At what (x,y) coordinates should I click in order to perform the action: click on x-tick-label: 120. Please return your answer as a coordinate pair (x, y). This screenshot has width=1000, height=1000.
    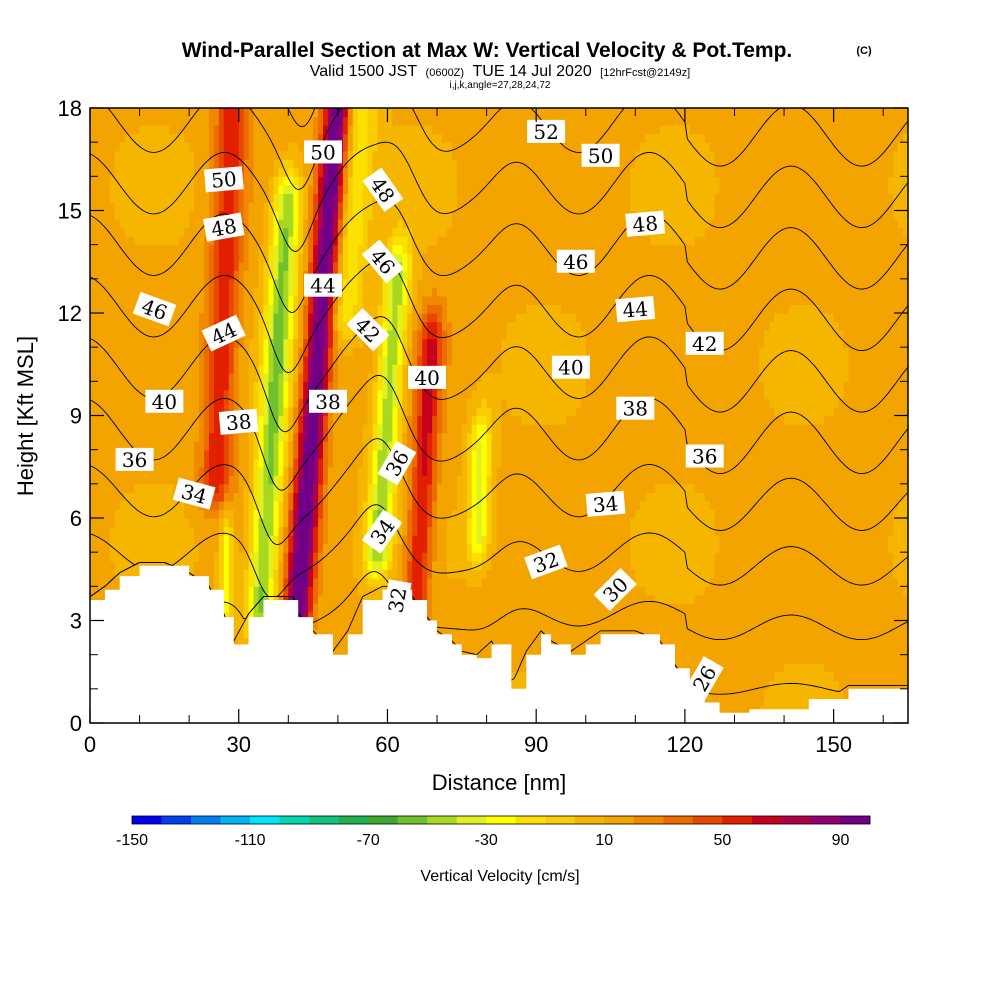
    Looking at the image, I should click on (685, 744).